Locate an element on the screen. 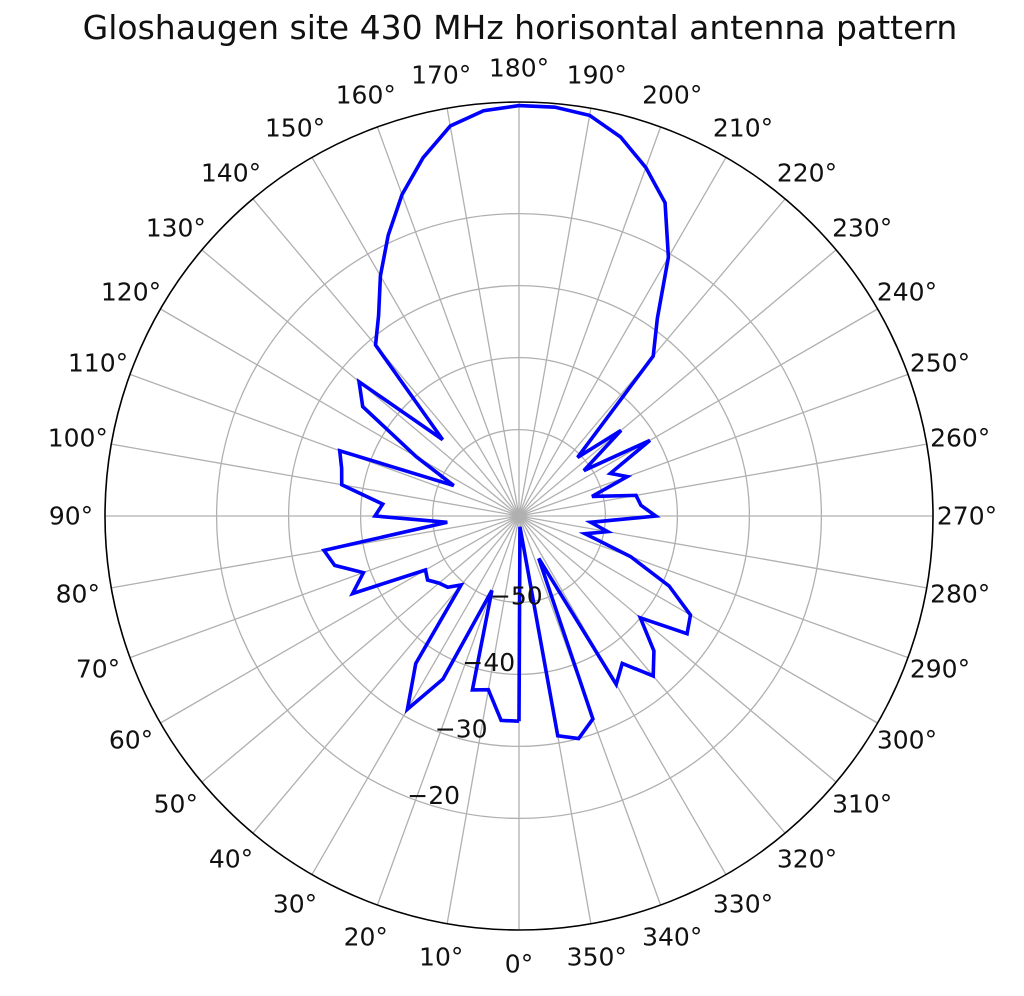 The height and width of the screenshot is (996, 1024). angle-tick-label: 90° is located at coordinates (71, 516).